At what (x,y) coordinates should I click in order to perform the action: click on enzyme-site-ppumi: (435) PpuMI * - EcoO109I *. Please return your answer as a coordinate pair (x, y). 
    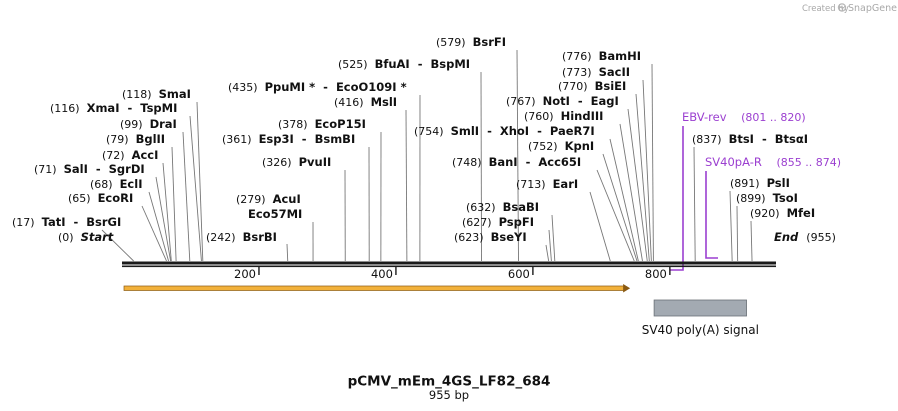
    Looking at the image, I should click on (317, 87).